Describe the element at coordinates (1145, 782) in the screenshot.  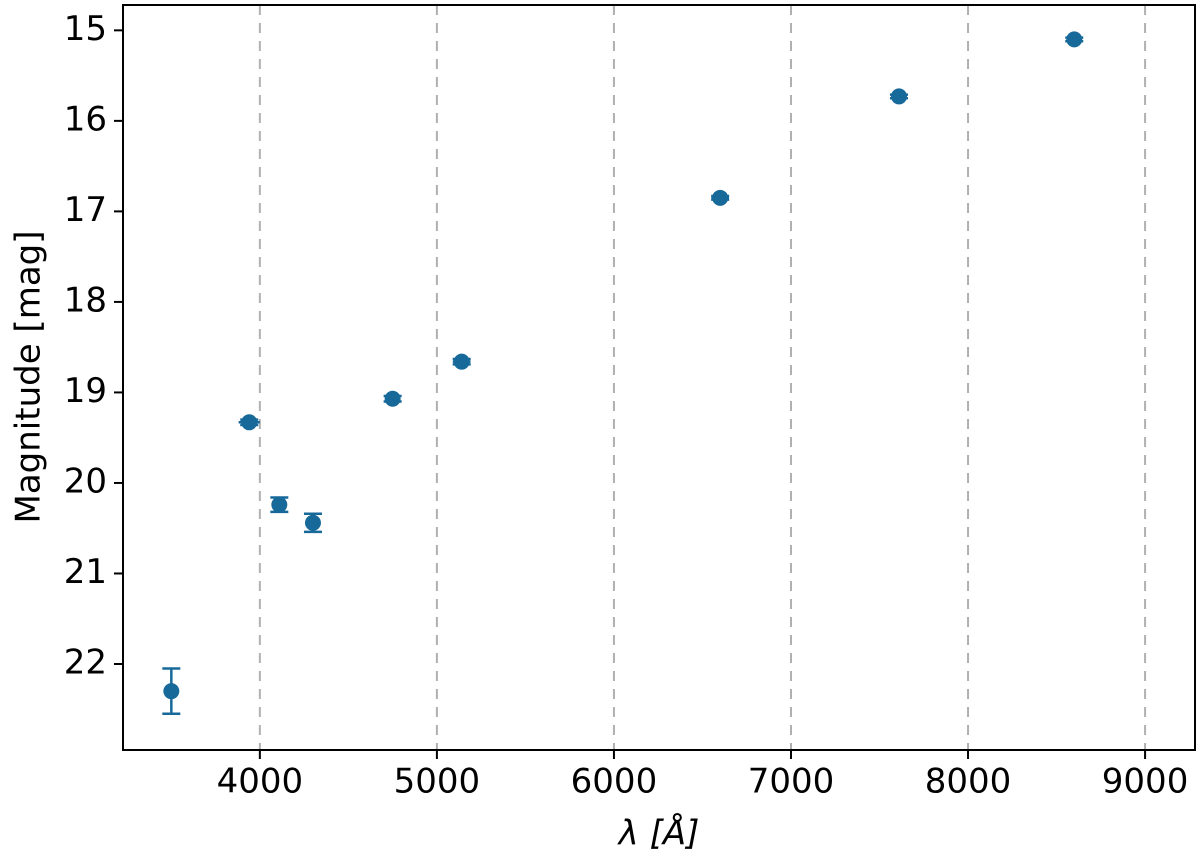
I see `x-tick-label: 9000` at that location.